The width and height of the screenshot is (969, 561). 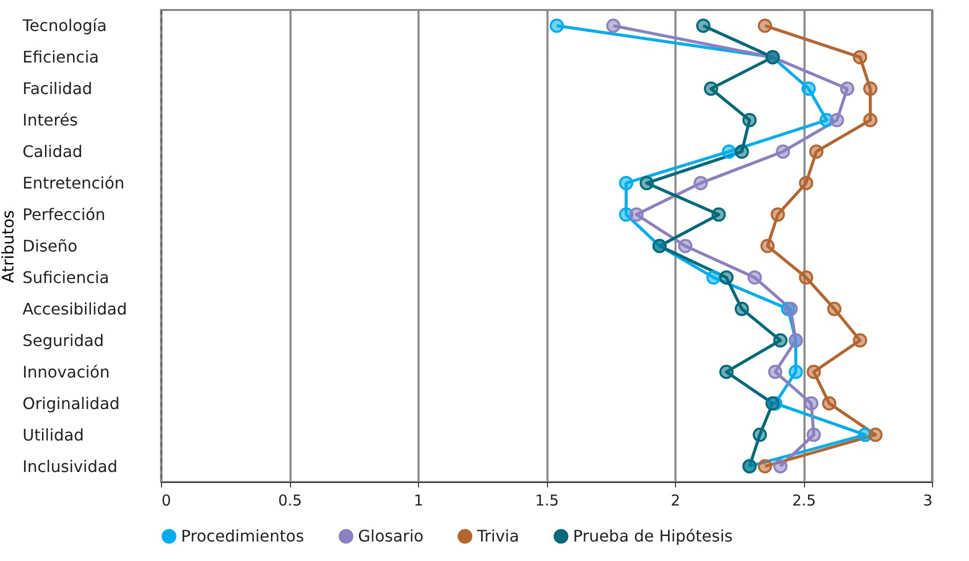 I want to click on y-tick-label: Perfección, so click(x=64, y=214).